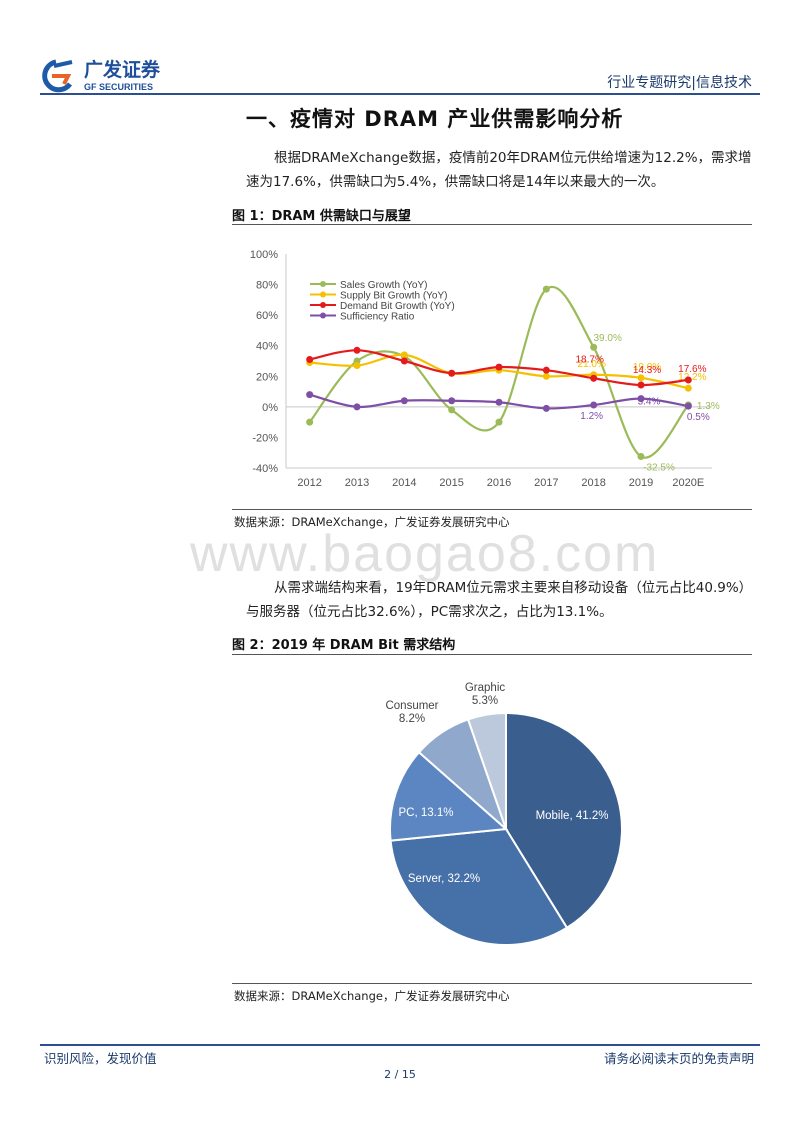 The width and height of the screenshot is (800, 1132). What do you see at coordinates (591, 416) in the screenshot?
I see `data-label: 1.2%` at bounding box center [591, 416].